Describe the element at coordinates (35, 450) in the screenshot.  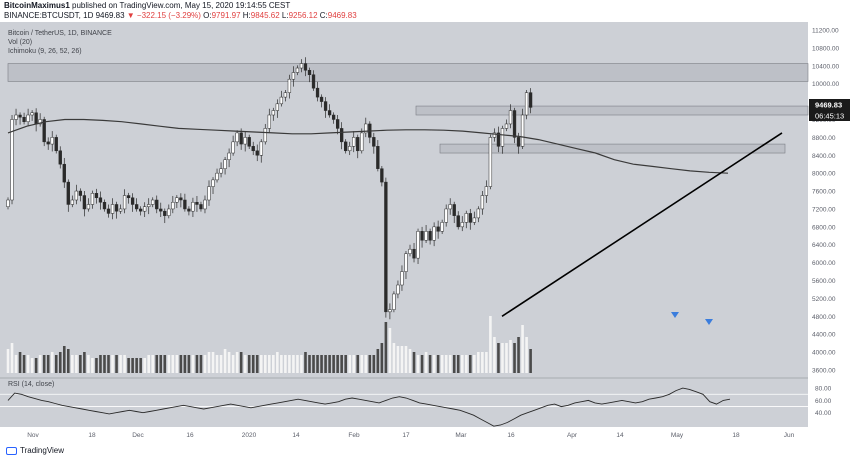
I see `tradingview-logo: TradingView` at that location.